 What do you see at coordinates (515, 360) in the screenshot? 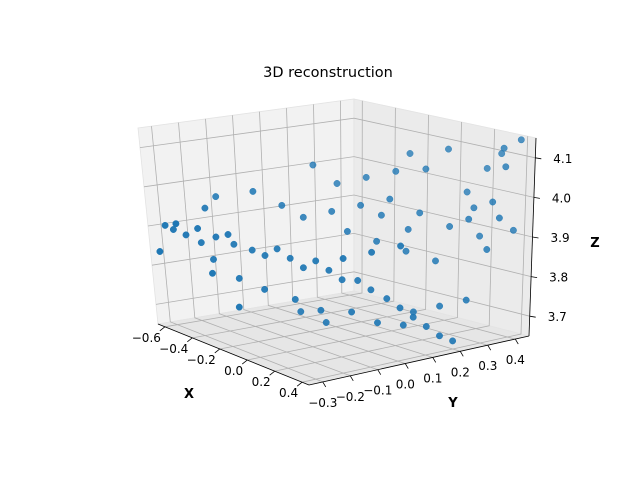
I see `y-tick-label: 0.4` at bounding box center [515, 360].